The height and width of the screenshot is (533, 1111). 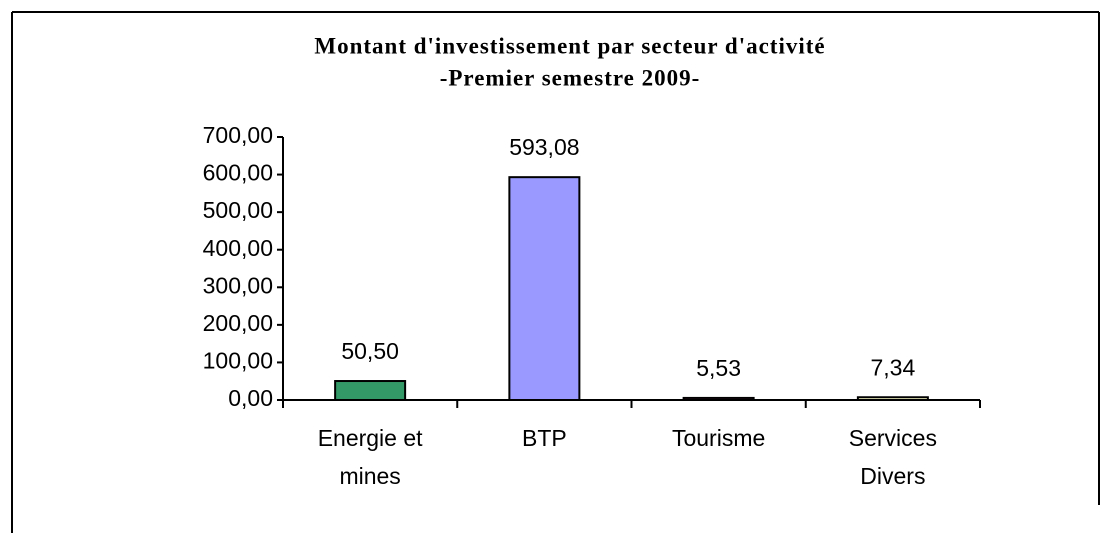 I want to click on value-label: 50,50, so click(x=370, y=351).